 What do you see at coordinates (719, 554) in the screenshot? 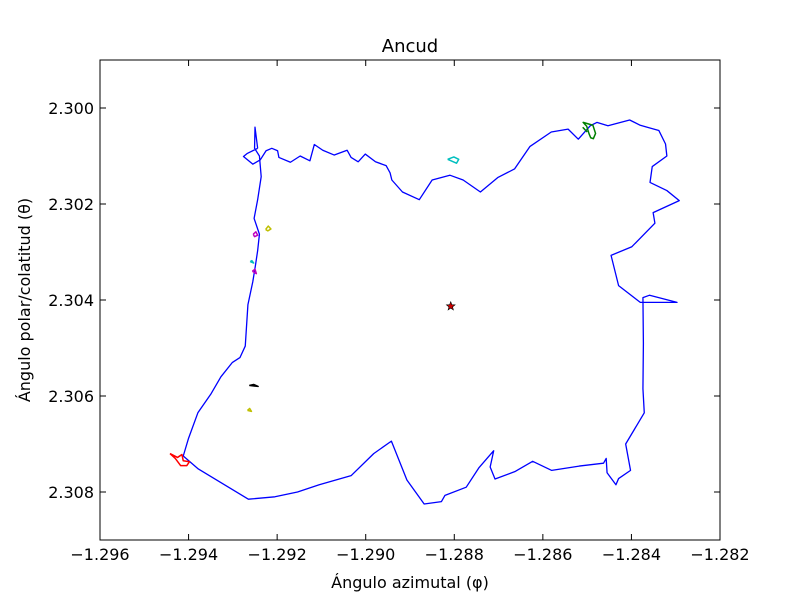
I see `x-tick-label: −1.282` at bounding box center [719, 554].